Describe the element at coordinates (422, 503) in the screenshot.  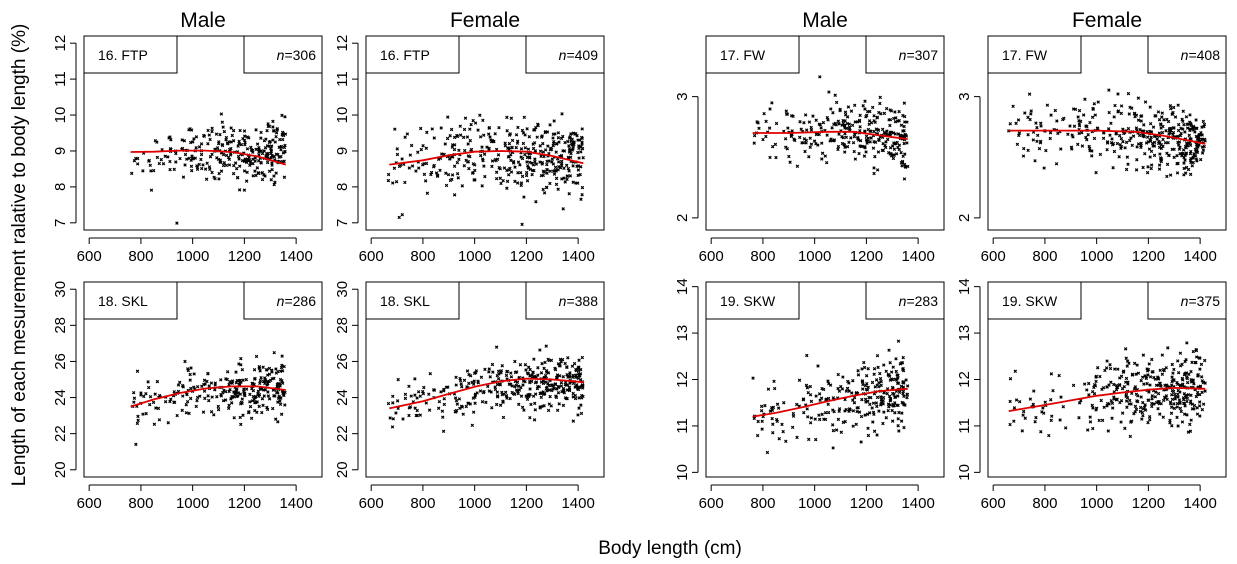
I see `x-tick-label: 800` at that location.